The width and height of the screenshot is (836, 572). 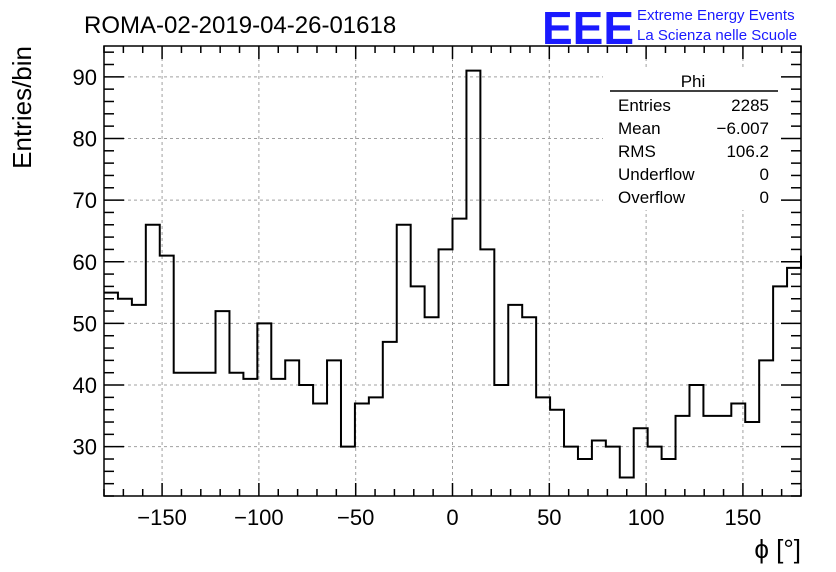 I want to click on logo-line-2: La Scienza nelle Scuole, so click(x=717, y=35).